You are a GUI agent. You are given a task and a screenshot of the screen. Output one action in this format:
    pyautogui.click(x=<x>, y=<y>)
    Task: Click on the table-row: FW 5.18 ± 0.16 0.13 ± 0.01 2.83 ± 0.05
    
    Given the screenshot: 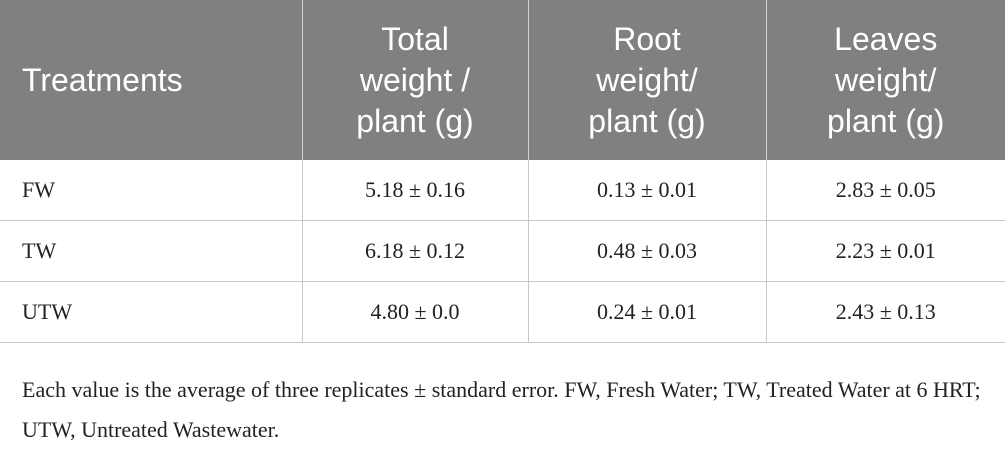 What is the action you would take?
    pyautogui.click(x=502, y=190)
    